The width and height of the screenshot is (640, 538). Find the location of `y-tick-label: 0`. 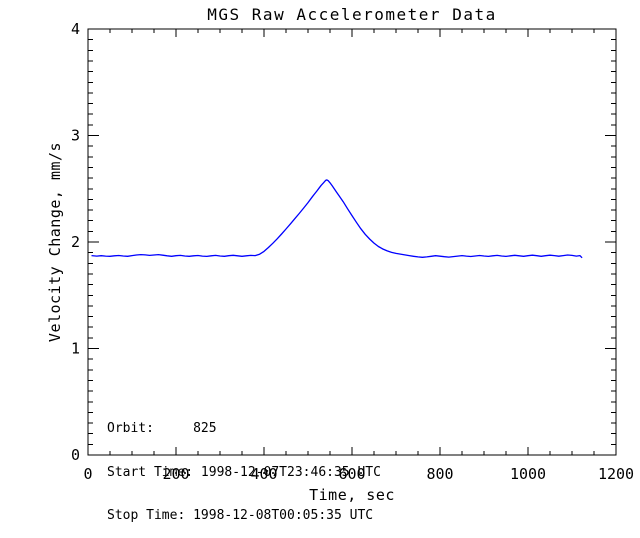

y-tick-label: 0 is located at coordinates (75, 455).